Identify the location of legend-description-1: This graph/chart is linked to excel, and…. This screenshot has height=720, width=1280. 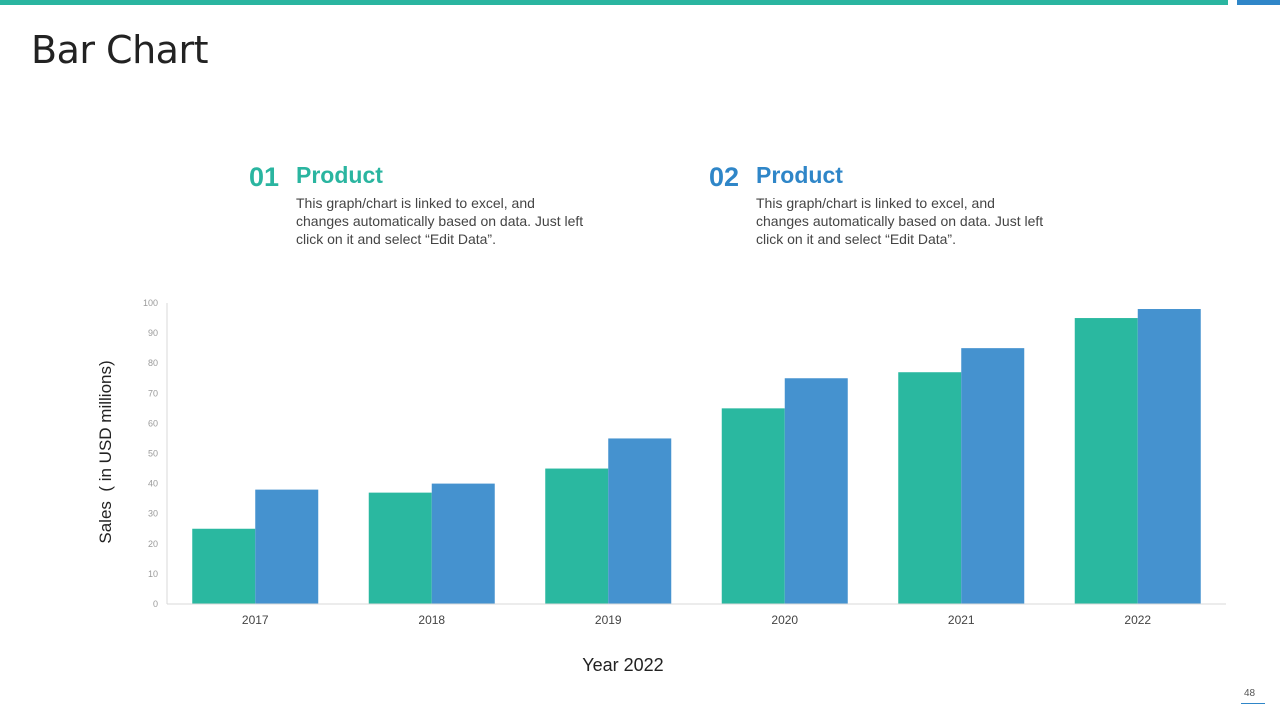
(440, 221).